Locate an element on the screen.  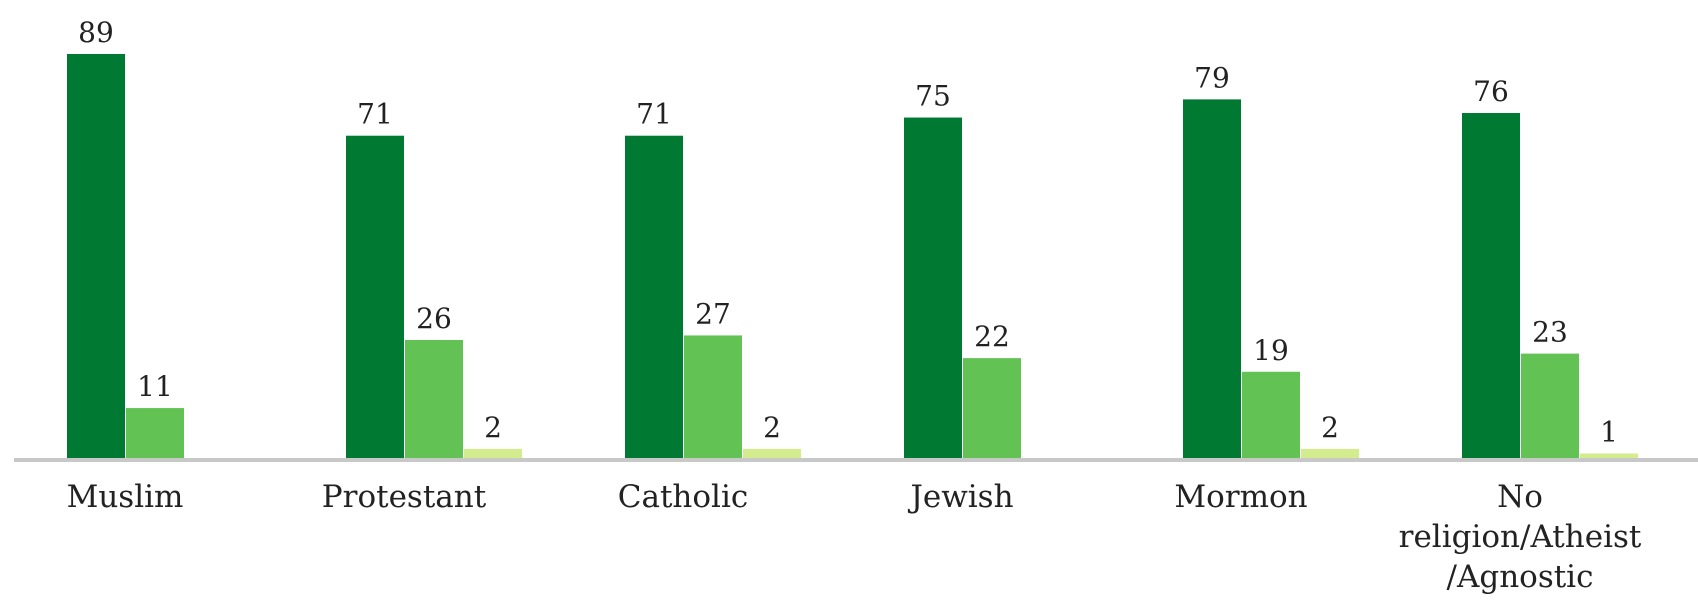
category-label-line: Mormon is located at coordinates (1240, 497).